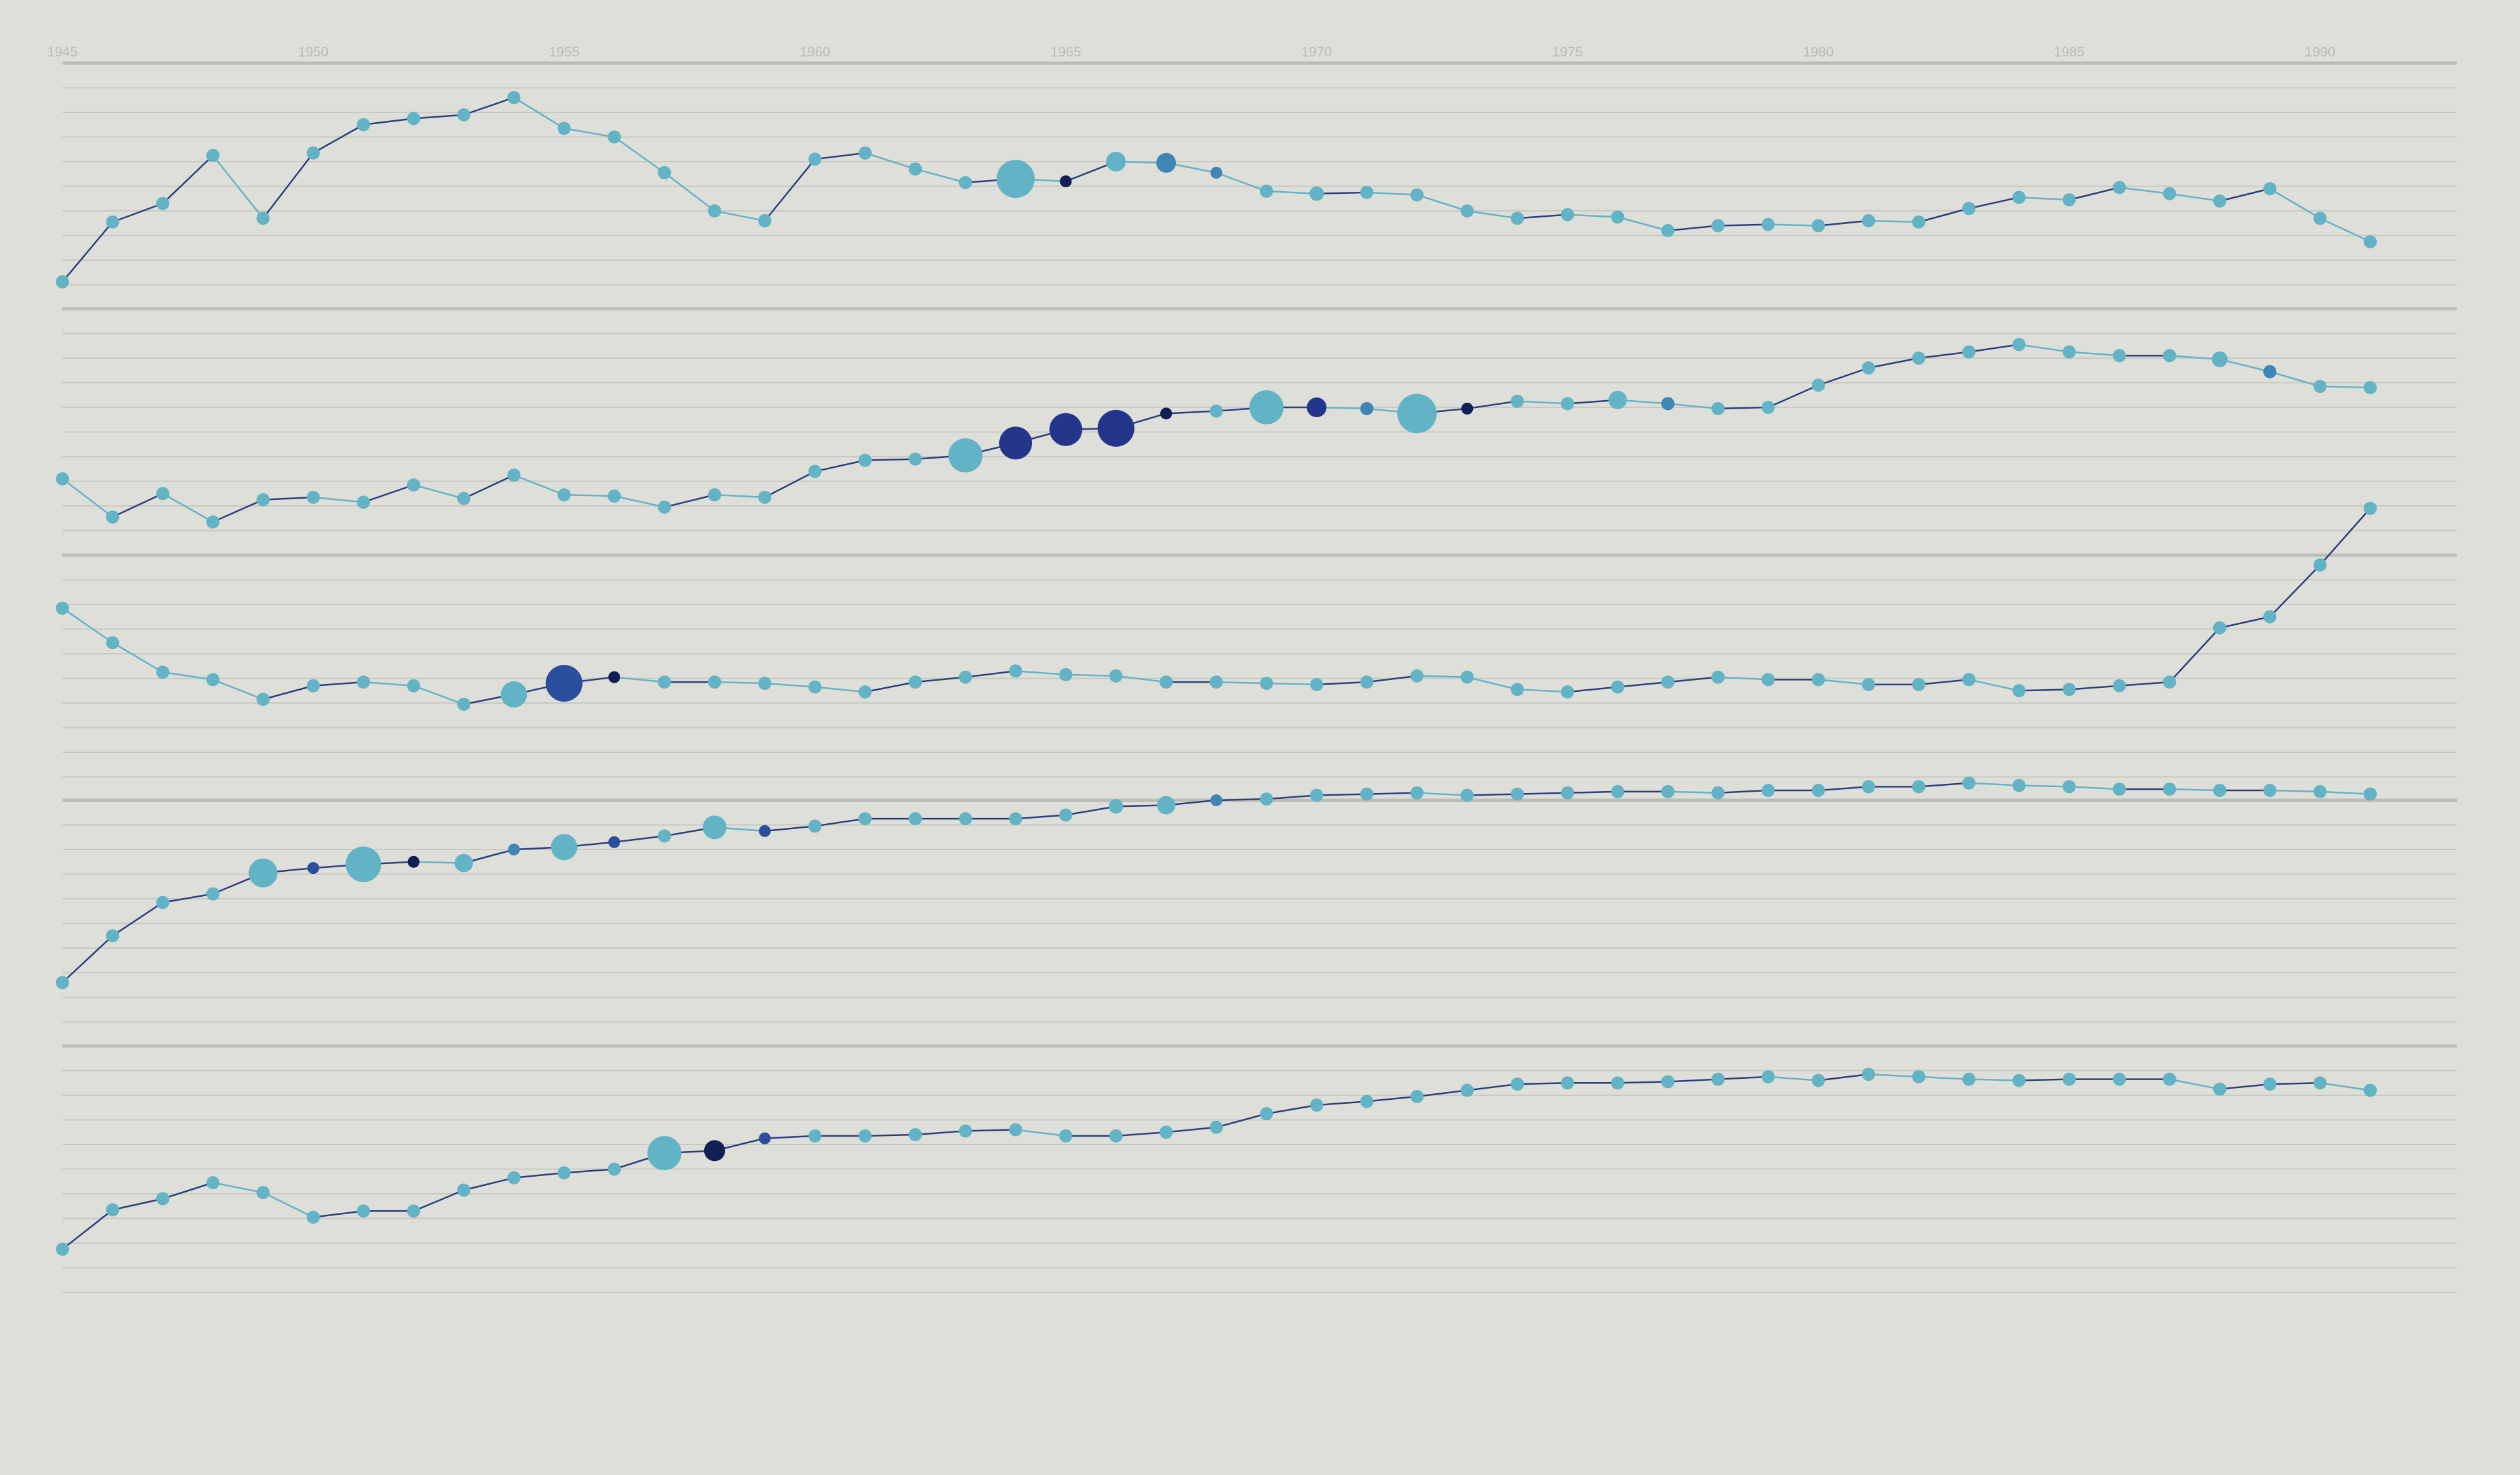 This screenshot has height=1475, width=2520. What do you see at coordinates (514, 849) in the screenshot?
I see `data-point-1954` at bounding box center [514, 849].